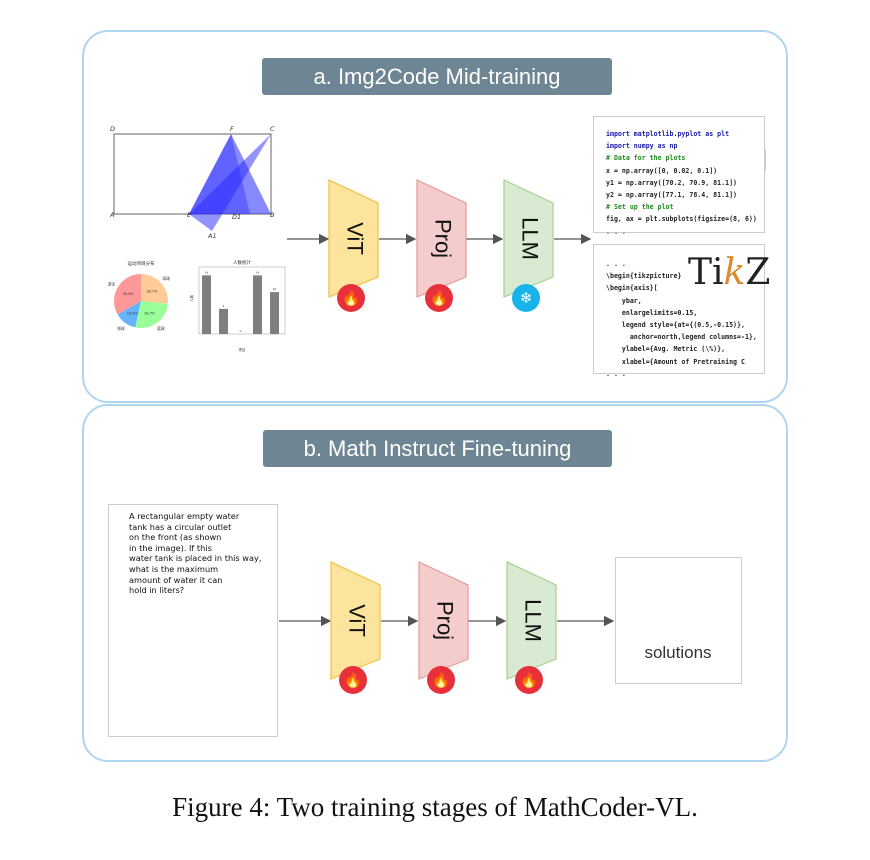 Image resolution: width=870 pixels, height=860 pixels. I want to click on geometry-figure: D F C A E D1 B A1, so click(192, 182).